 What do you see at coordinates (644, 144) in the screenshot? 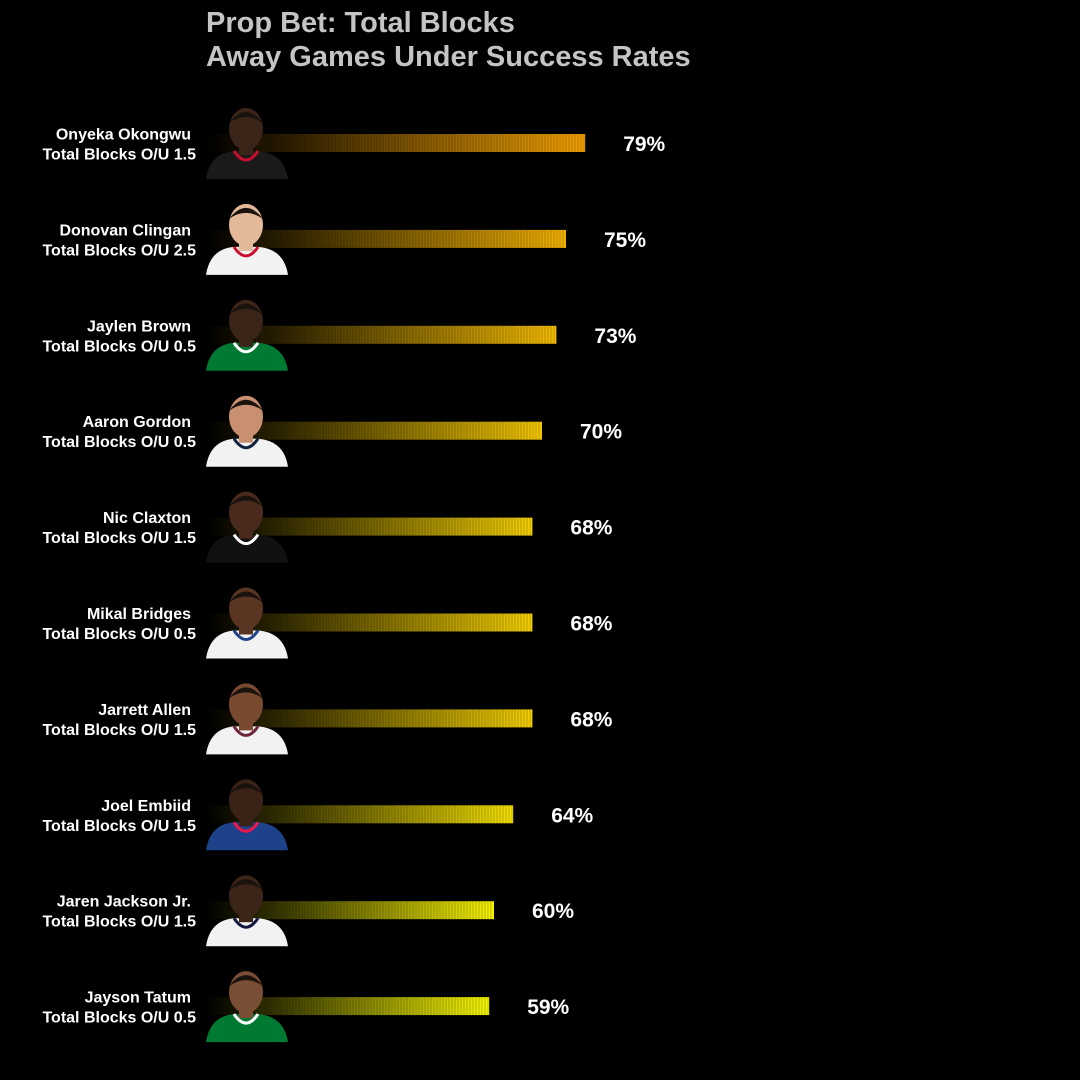
I see `percentage-label: 79%` at bounding box center [644, 144].